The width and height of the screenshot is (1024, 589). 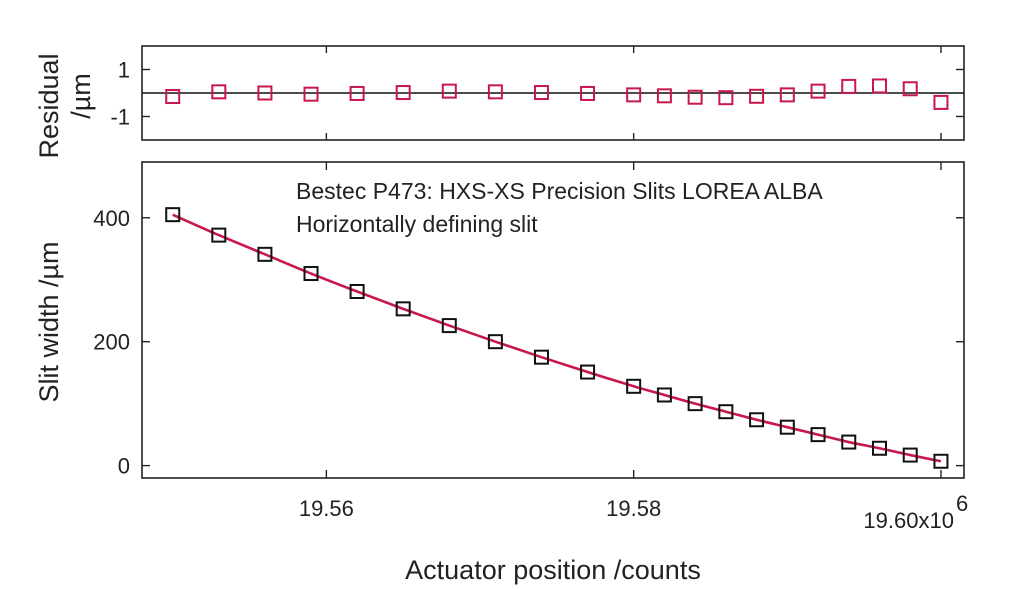 What do you see at coordinates (908, 520) in the screenshot?
I see `x-tick-label: 19.60x10` at bounding box center [908, 520].